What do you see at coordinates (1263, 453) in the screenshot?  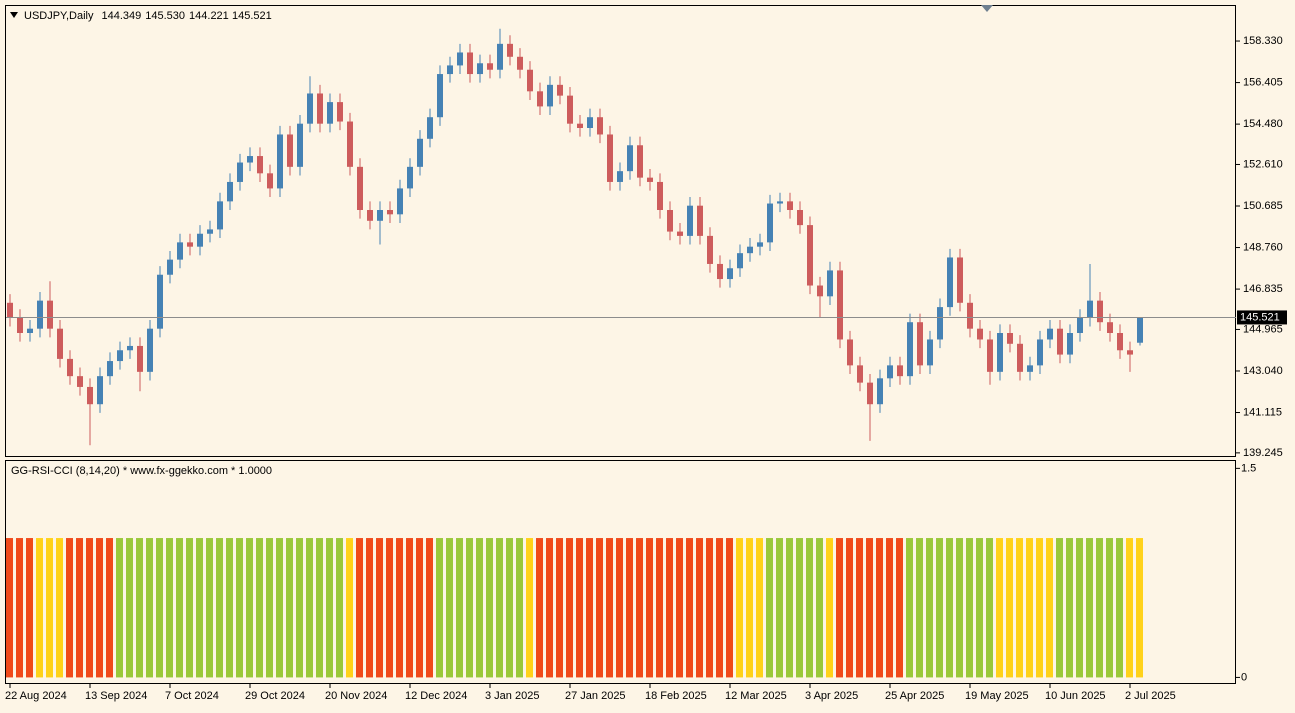 I see `y-tick-label: 139.245` at bounding box center [1263, 453].